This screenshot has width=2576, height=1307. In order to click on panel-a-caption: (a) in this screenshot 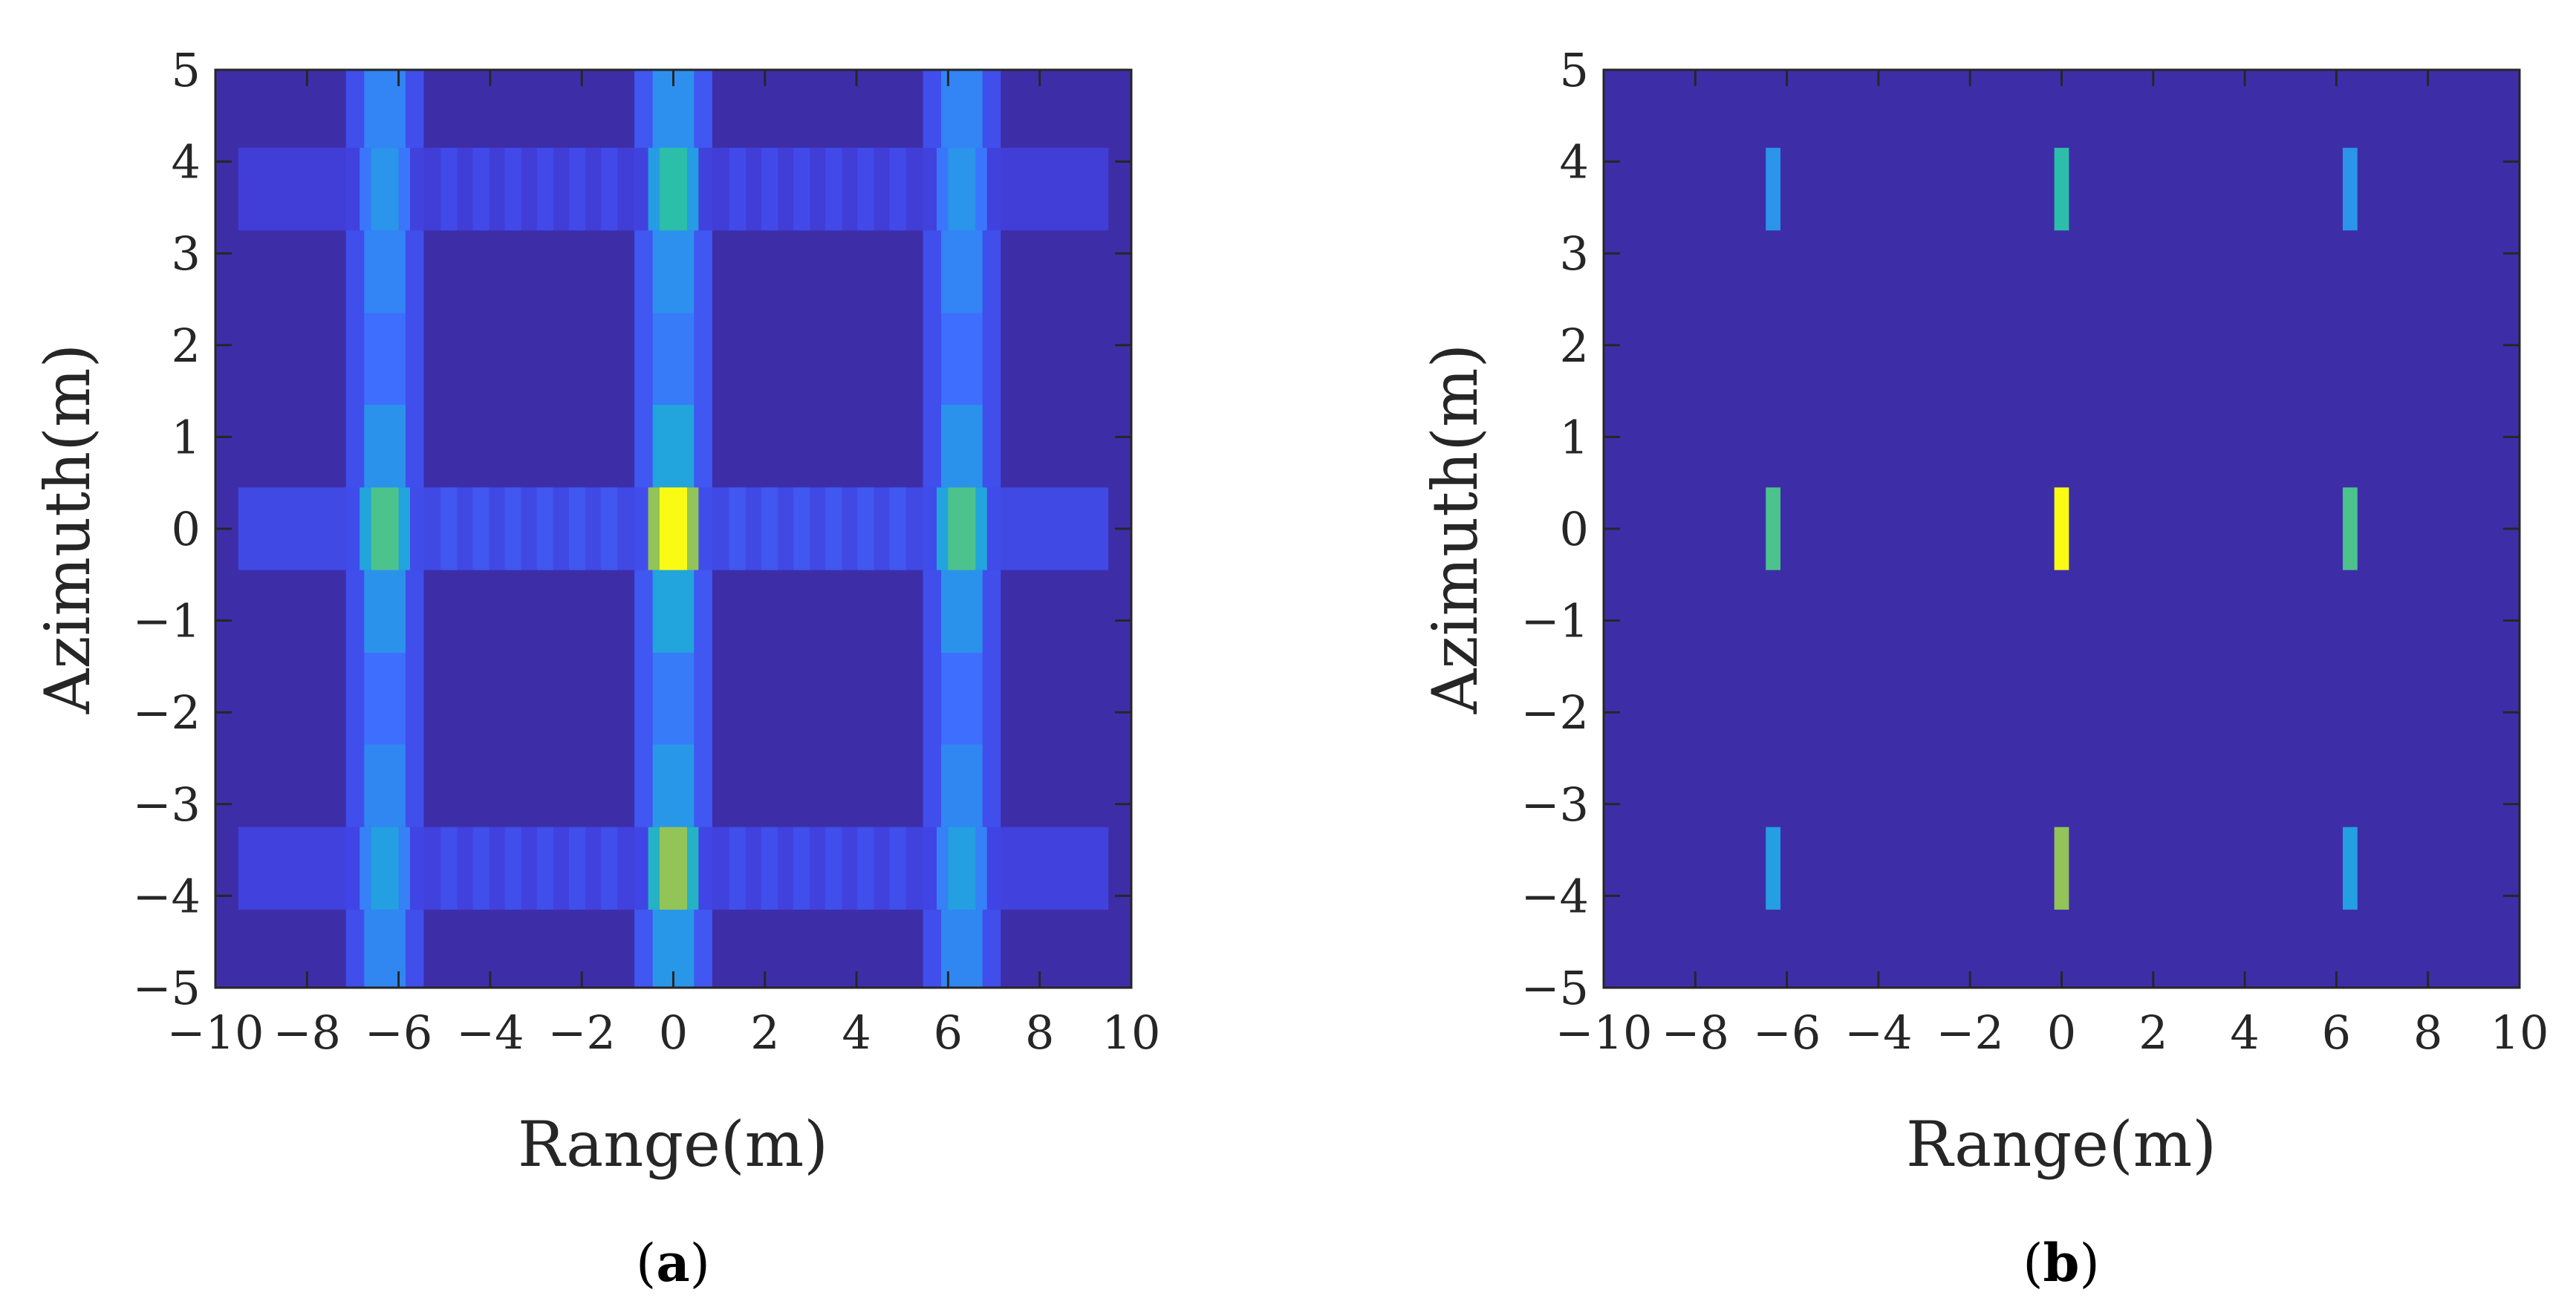, I will do `click(673, 1263)`.